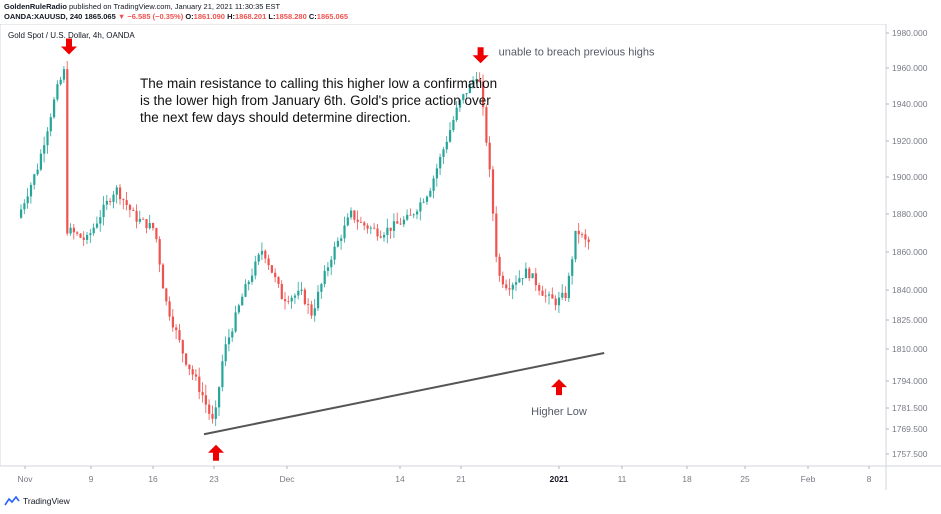 The height and width of the screenshot is (514, 941). What do you see at coordinates (12, 501) in the screenshot?
I see `tradingview-logo-icon` at bounding box center [12, 501].